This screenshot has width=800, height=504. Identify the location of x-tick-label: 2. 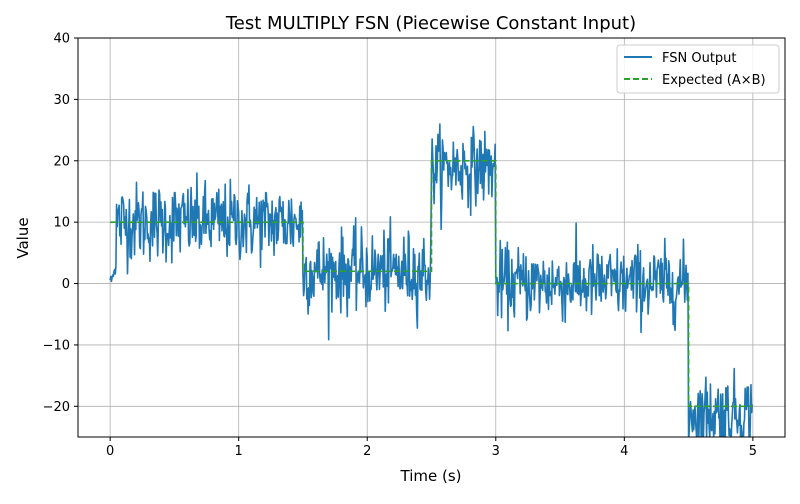
(367, 451).